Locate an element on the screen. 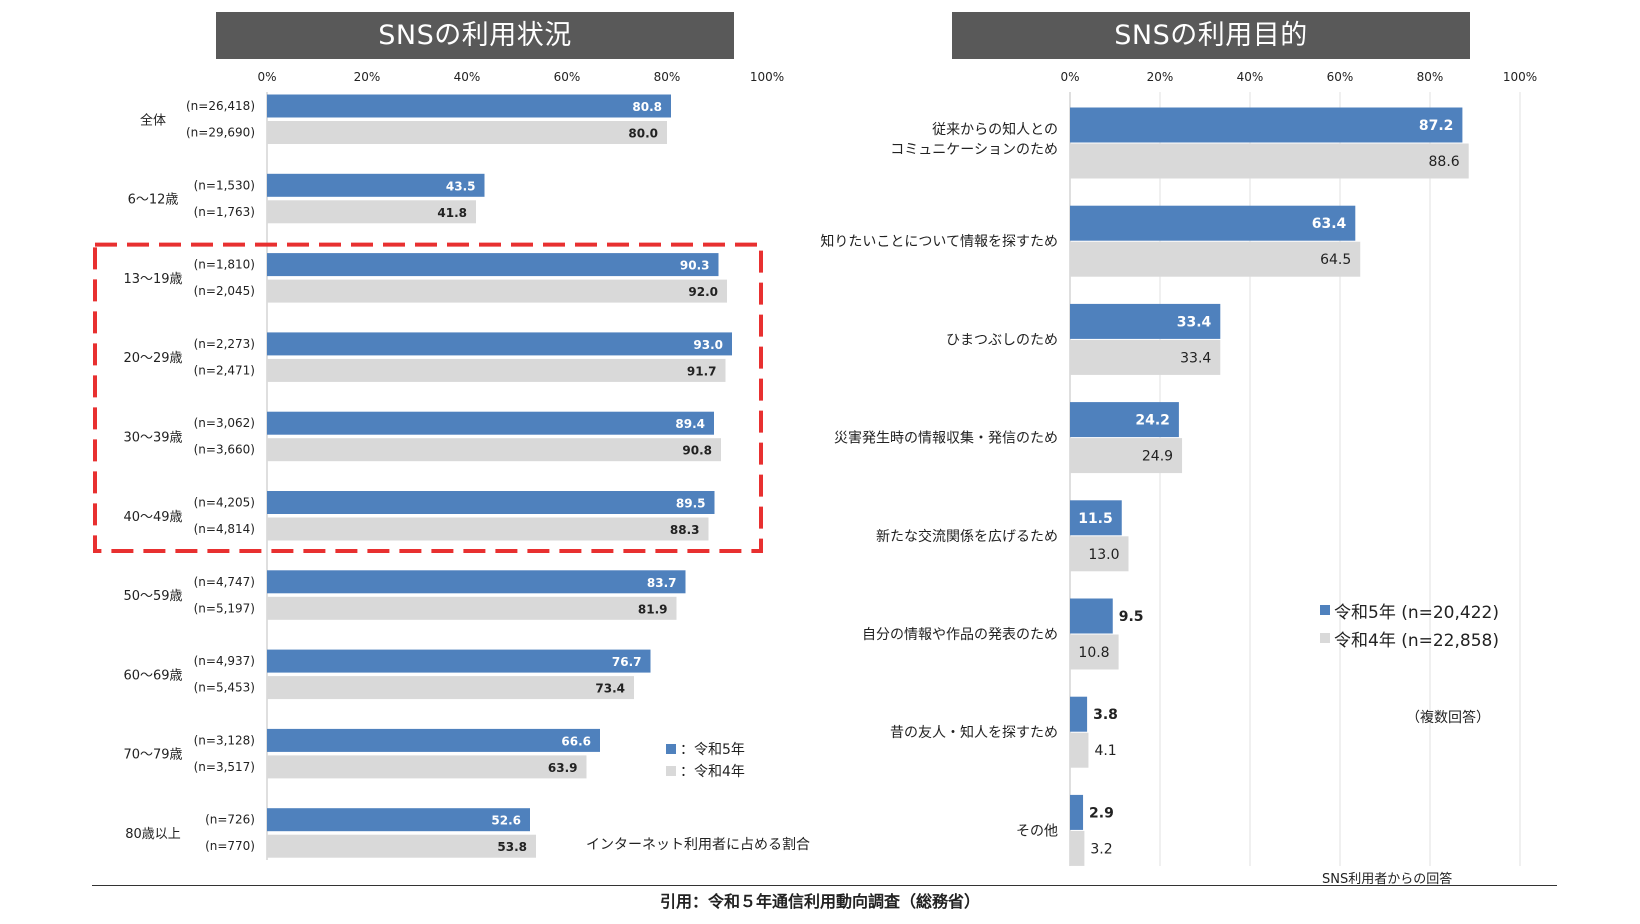 The width and height of the screenshot is (1640, 924). right-data-label-r4: 4.1 is located at coordinates (1105, 751).